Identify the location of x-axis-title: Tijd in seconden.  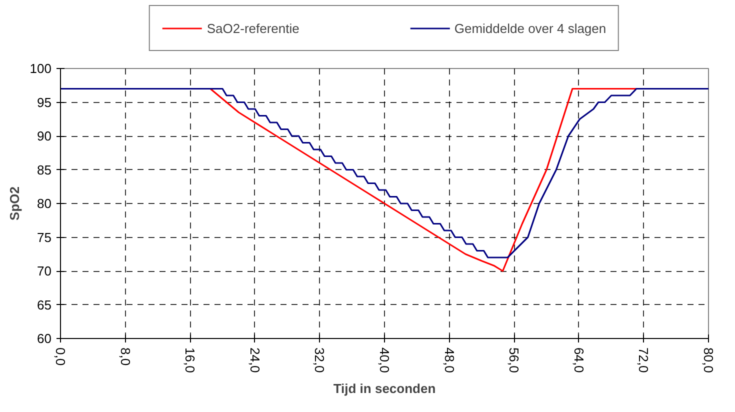
(384, 388).